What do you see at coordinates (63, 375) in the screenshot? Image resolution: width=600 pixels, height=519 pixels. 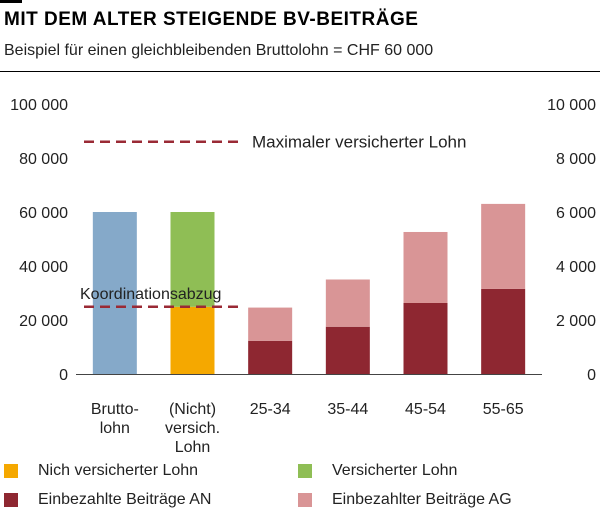 I see `left-axis-tick-label: 0` at bounding box center [63, 375].